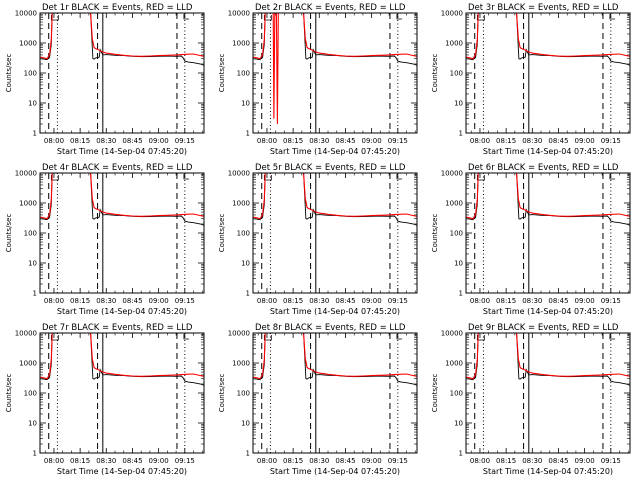  Describe the element at coordinates (543, 328) in the screenshot. I see `panel-title: Det 9r BLACK = Events, RED = LLD` at that location.